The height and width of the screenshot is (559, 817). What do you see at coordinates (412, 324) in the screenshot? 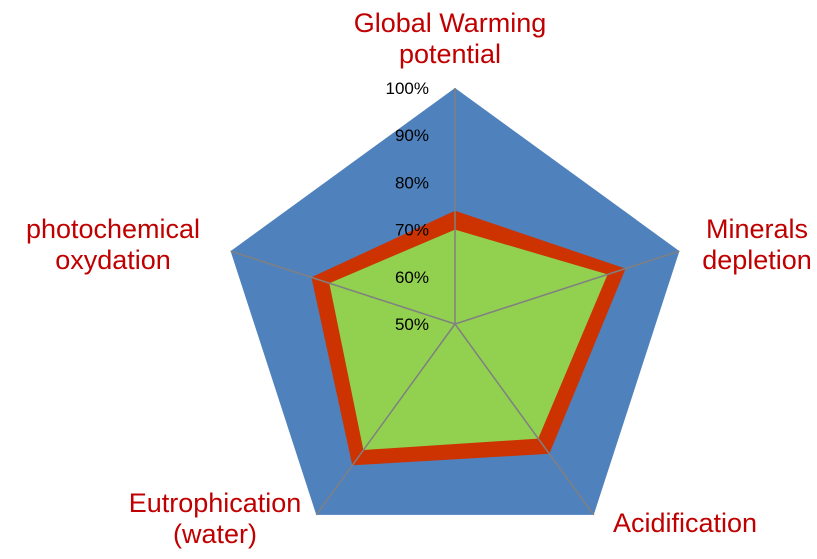
I see `tick-label: 50%` at bounding box center [412, 324].